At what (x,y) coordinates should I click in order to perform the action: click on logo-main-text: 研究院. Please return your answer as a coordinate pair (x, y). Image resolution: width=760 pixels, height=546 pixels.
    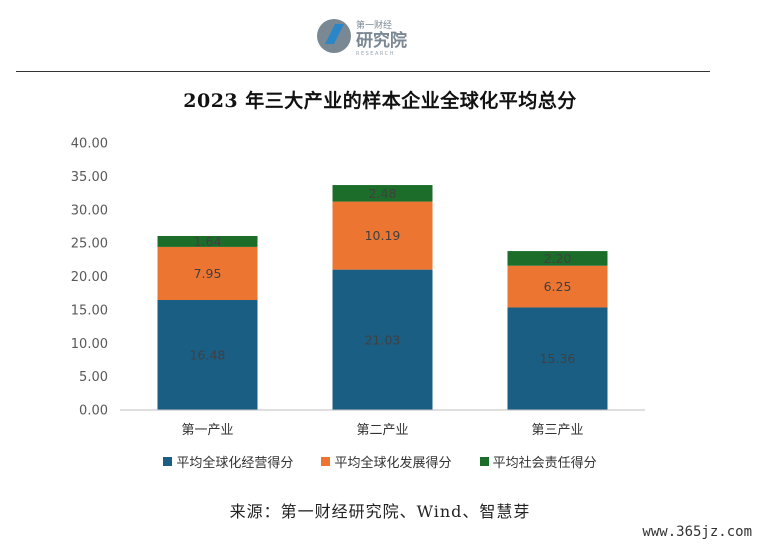
    Looking at the image, I should click on (381, 40).